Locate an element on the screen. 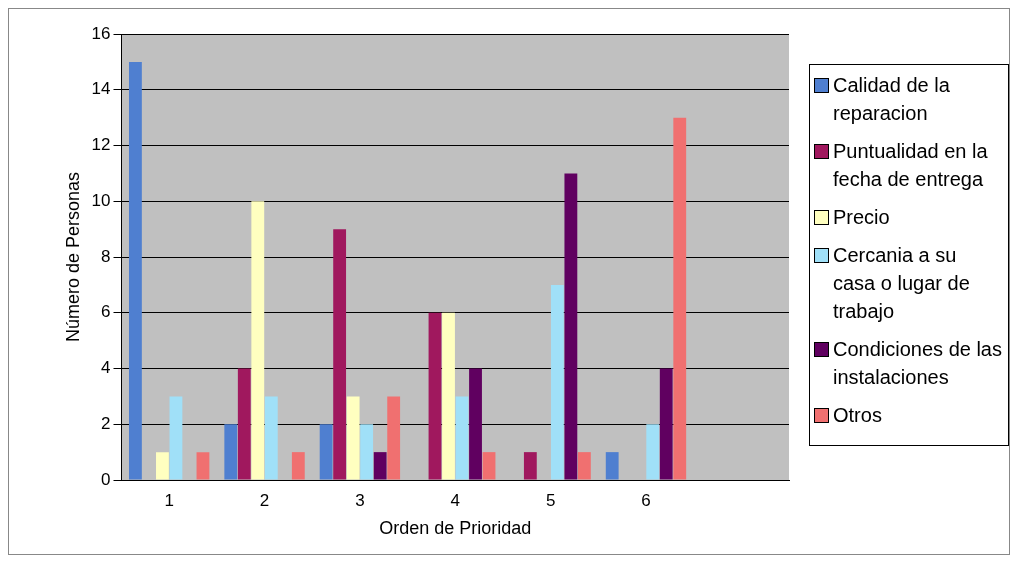  legend-label: Otros is located at coordinates (857, 415).